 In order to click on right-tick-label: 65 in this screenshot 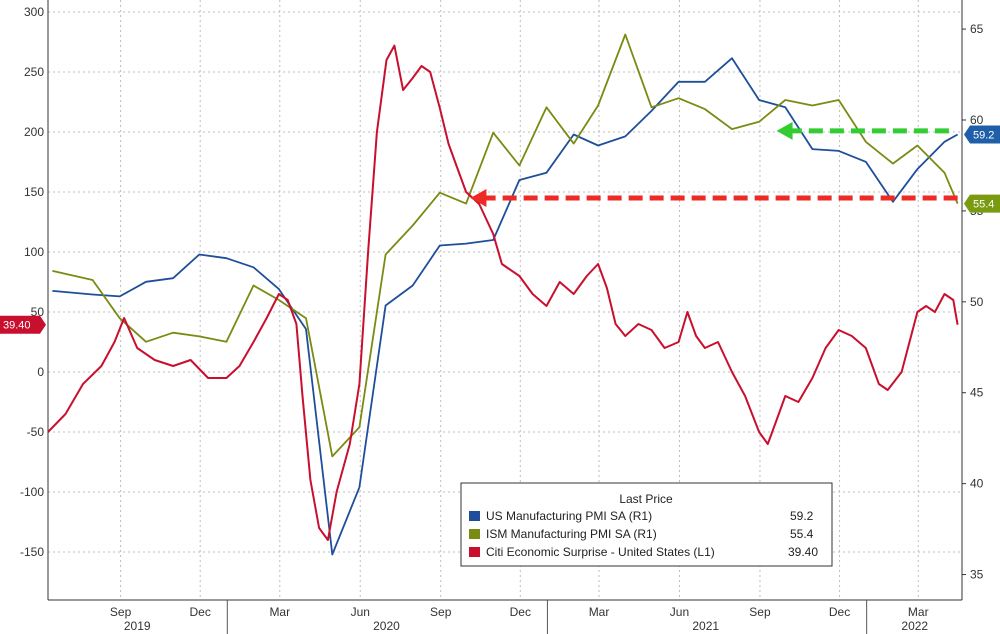, I will do `click(977, 29)`.